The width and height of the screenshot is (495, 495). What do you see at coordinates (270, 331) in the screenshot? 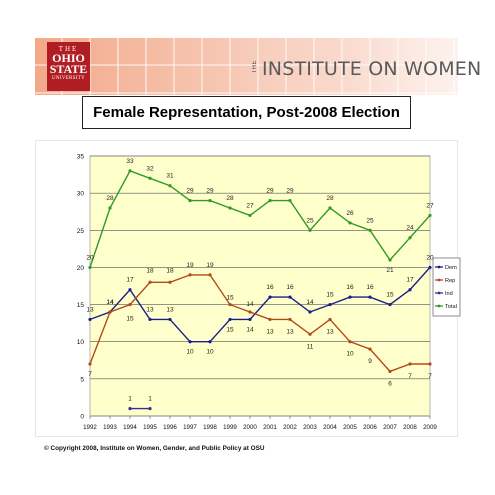
I see `data-label-rep-2001: 13` at bounding box center [270, 331].